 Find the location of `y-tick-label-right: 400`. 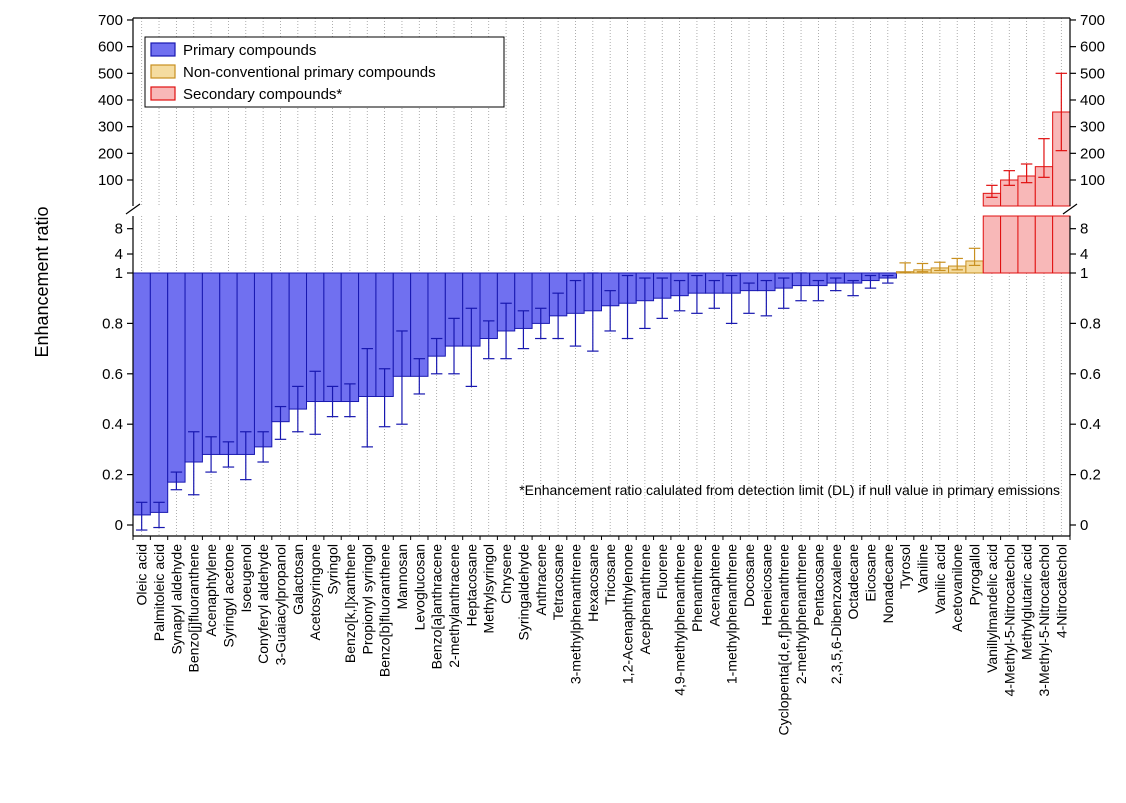

y-tick-label-right: 400 is located at coordinates (1092, 100).